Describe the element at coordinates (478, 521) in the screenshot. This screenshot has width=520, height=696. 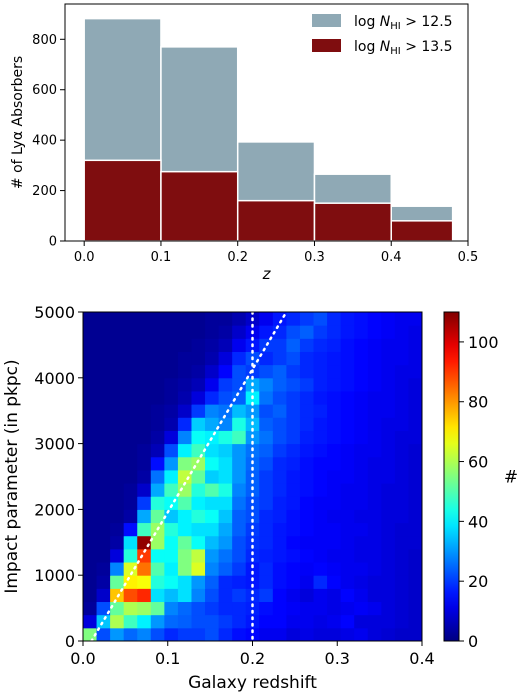
I see `colorbar-tick-label: 40` at that location.